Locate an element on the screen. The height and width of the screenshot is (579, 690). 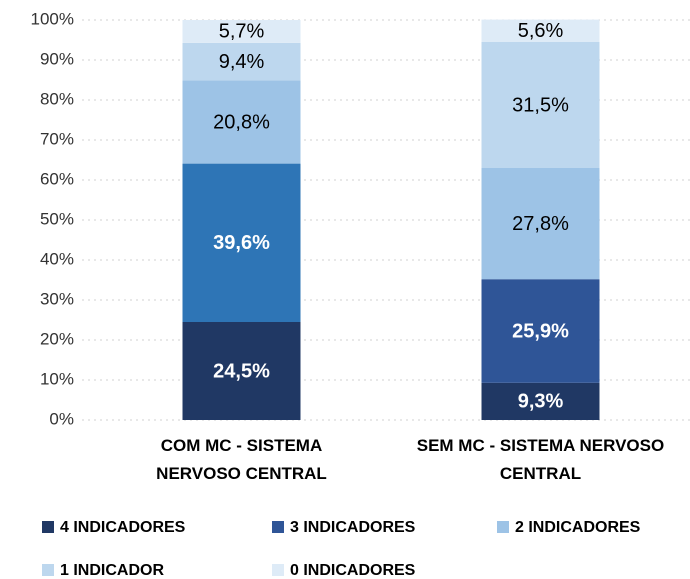
y-tick-label: 10% is located at coordinates (57, 378).